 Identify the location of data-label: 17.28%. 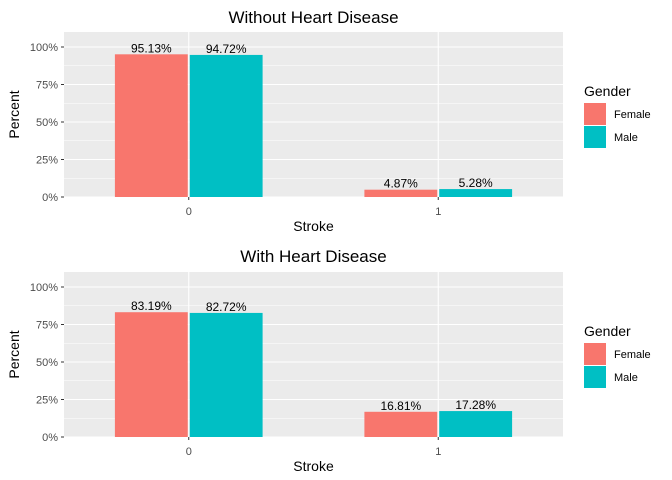
(475, 405).